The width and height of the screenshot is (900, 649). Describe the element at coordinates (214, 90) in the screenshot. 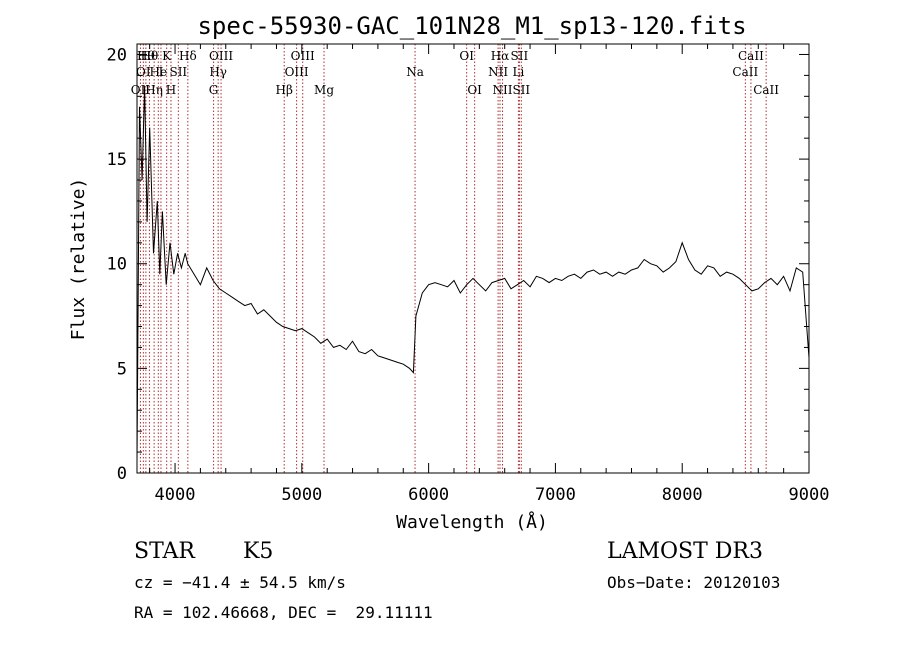

I see `spectral-line-label: G` at that location.